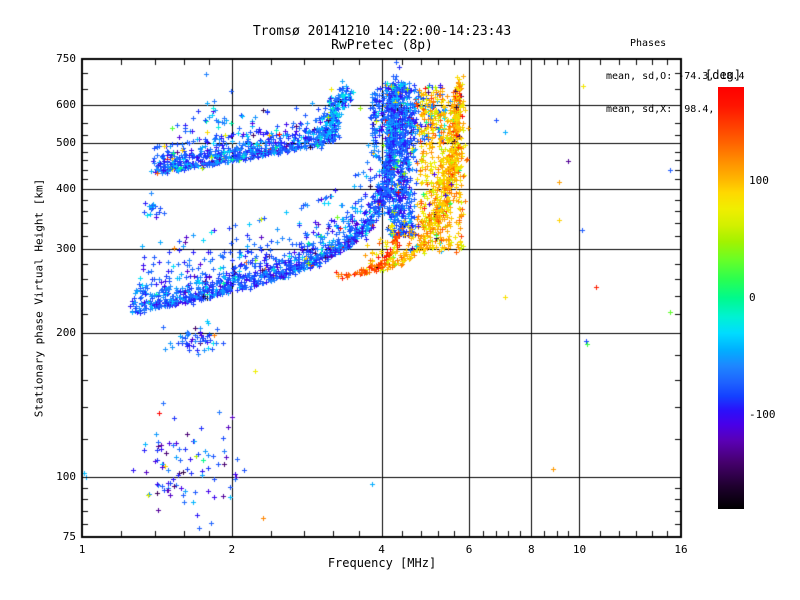  I want to click on colorbar-tick-label-0: 0, so click(752, 297).